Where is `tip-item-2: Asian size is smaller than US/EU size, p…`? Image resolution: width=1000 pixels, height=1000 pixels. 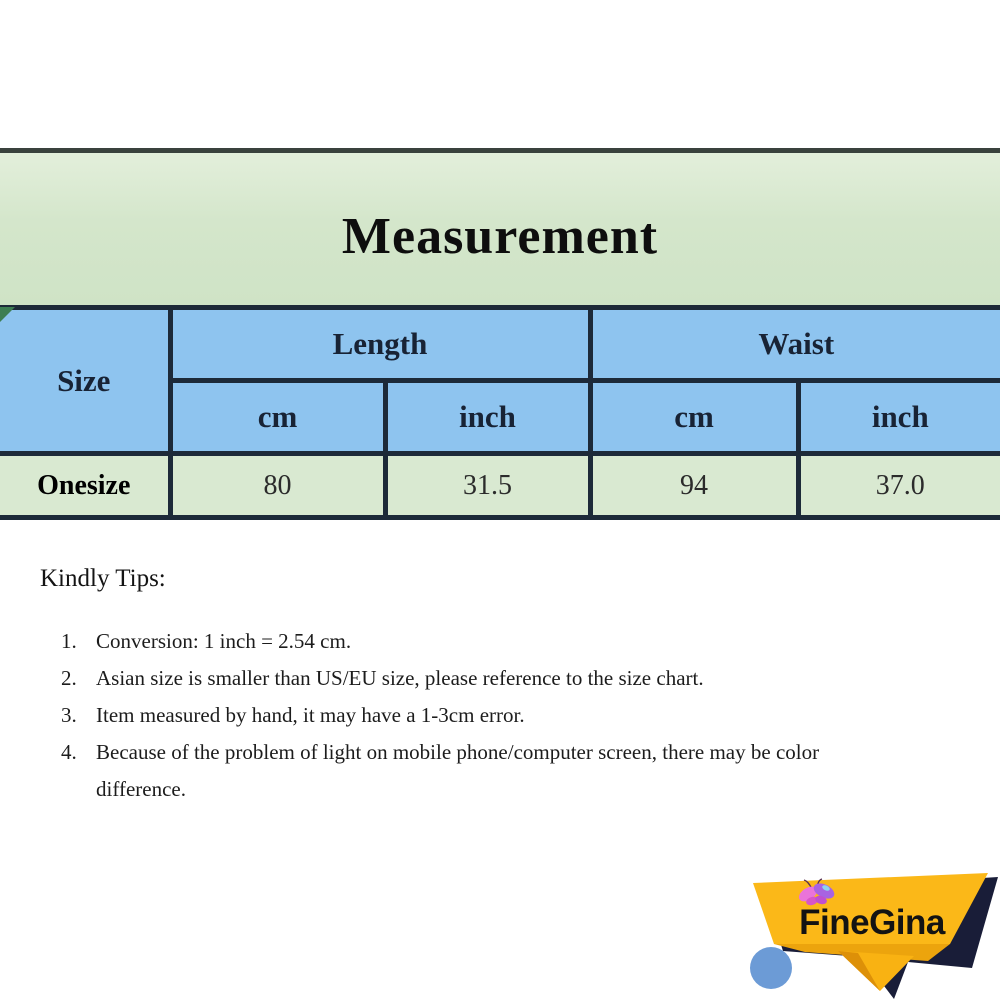 tip-item-2: Asian size is smaller than US/EU size, p… is located at coordinates (483, 678).